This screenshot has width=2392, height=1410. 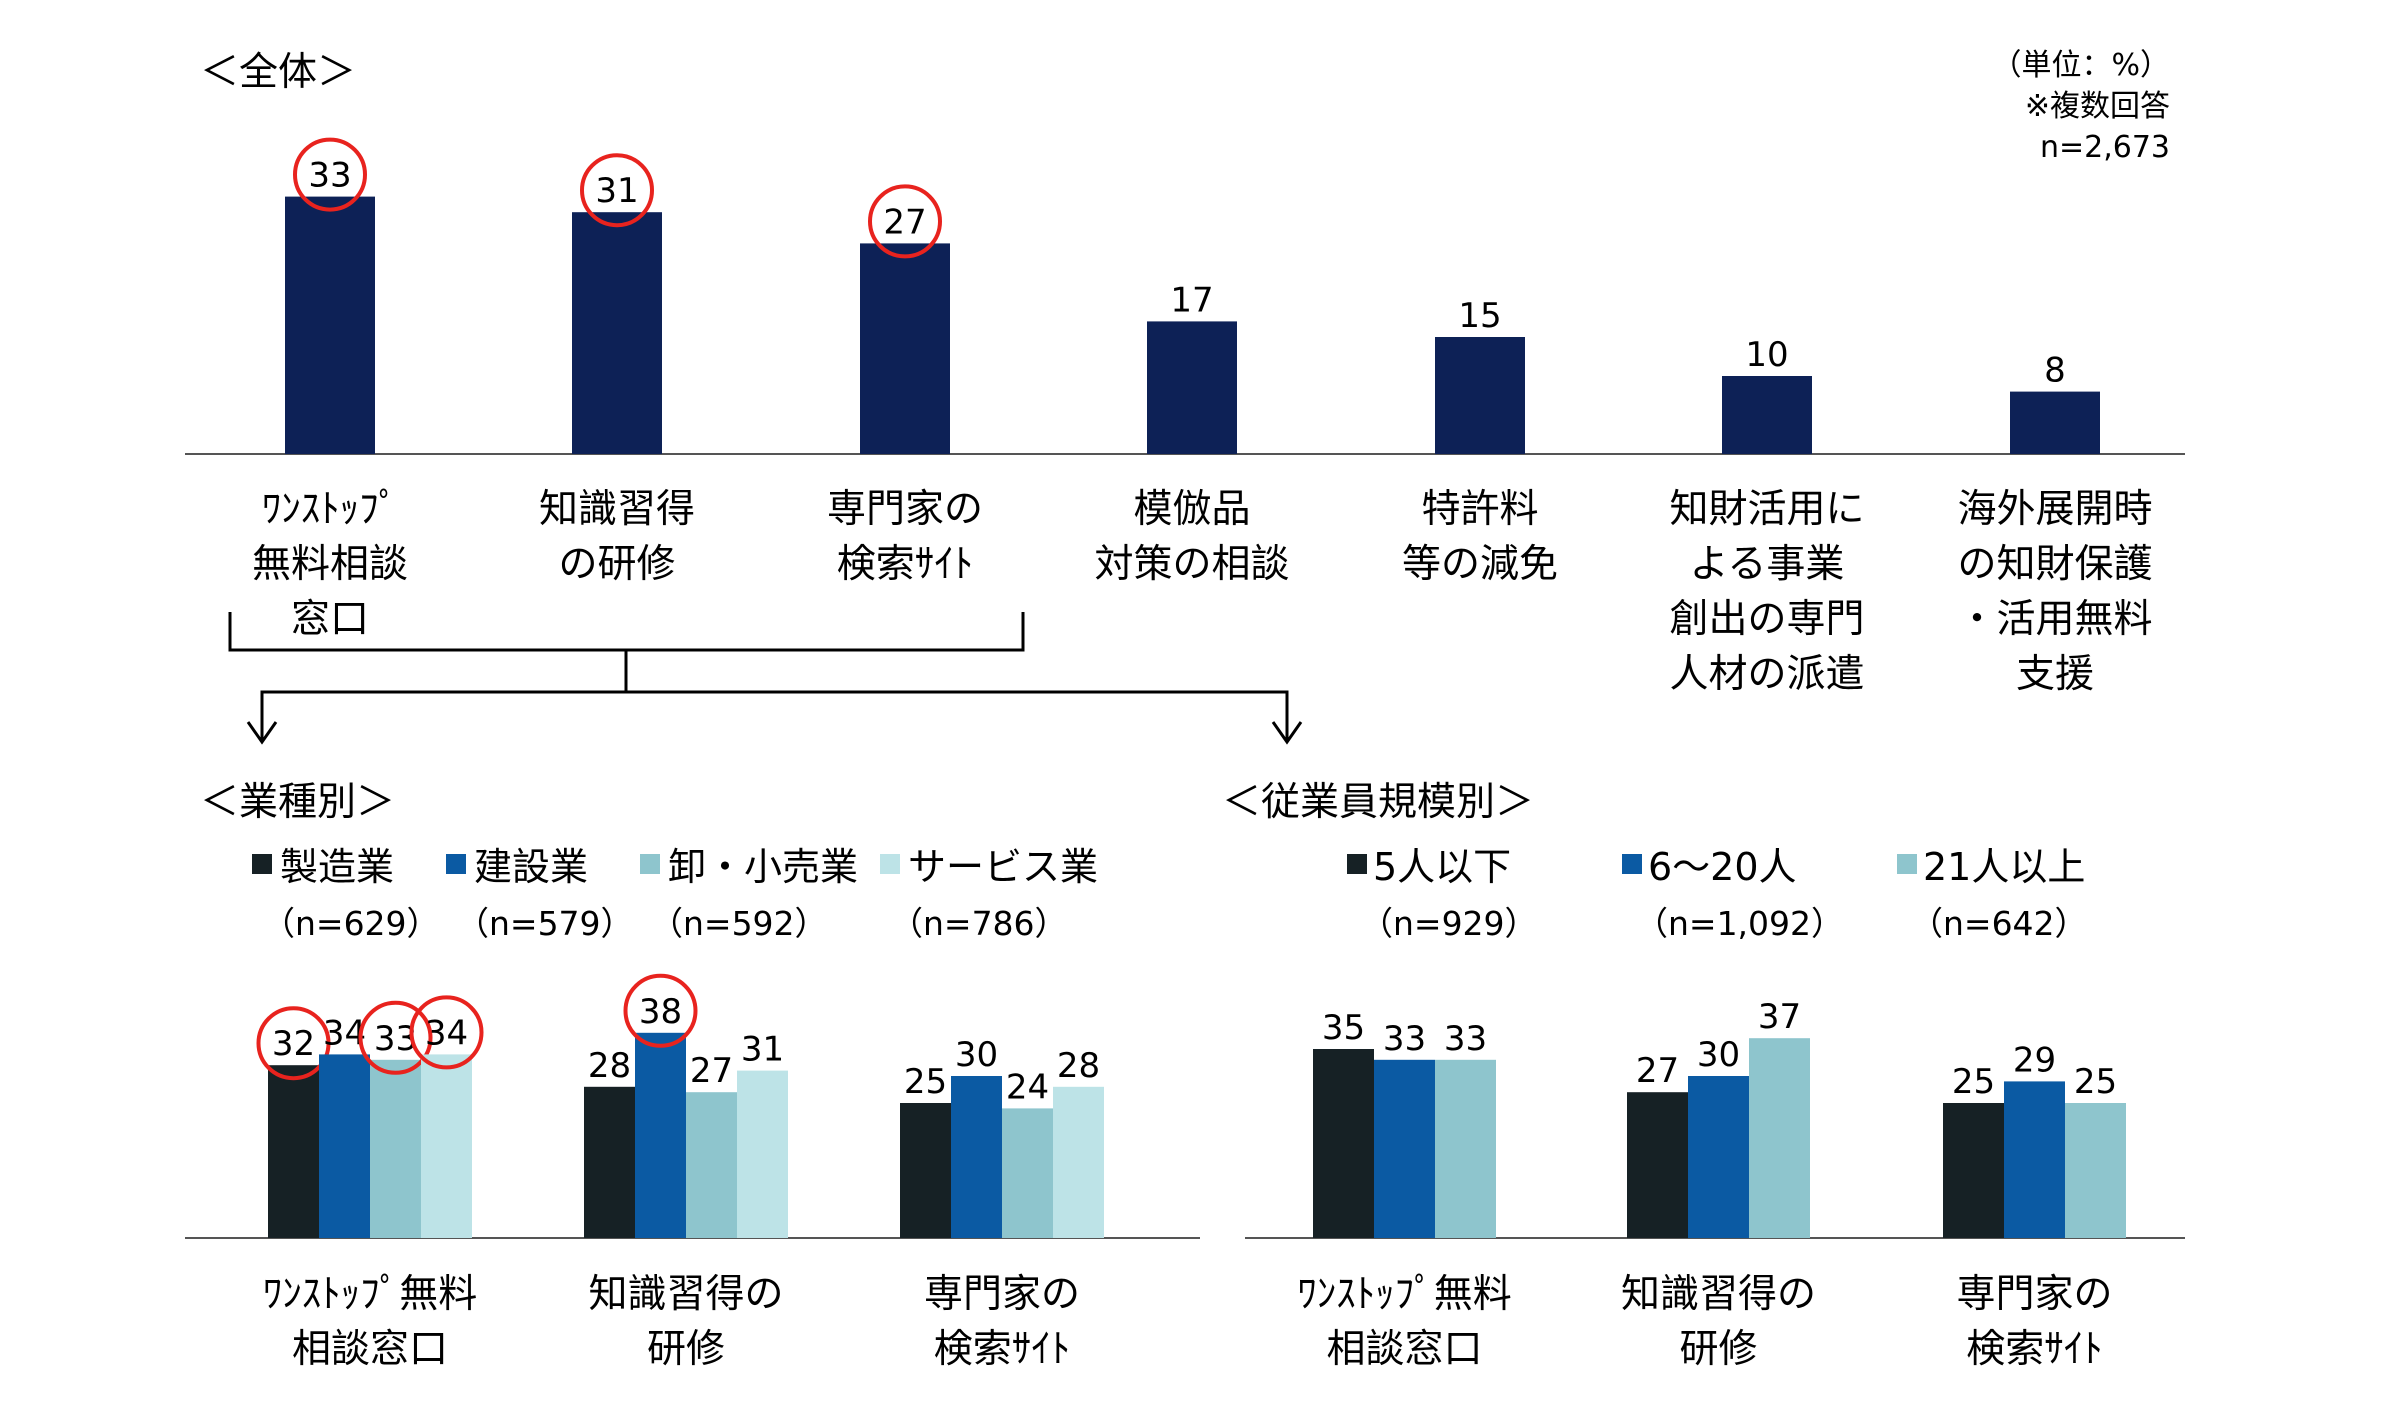 What do you see at coordinates (1766, 674) in the screenshot?
I see `overall-category-label: 人材の派遣` at bounding box center [1766, 674].